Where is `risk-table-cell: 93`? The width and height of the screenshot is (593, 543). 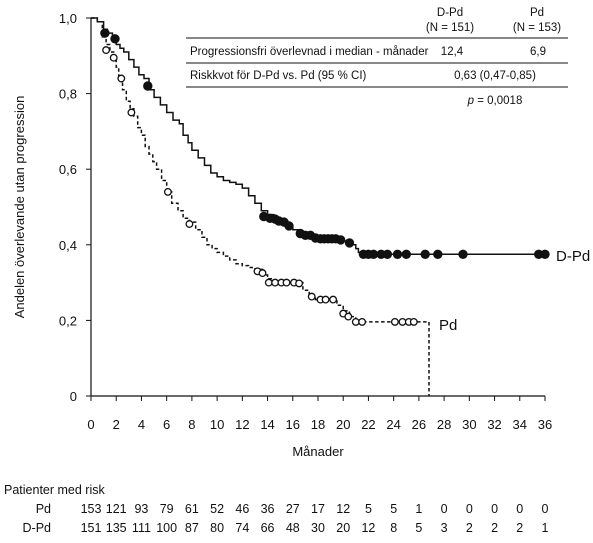 risk-table-cell: 93 is located at coordinates (141, 509).